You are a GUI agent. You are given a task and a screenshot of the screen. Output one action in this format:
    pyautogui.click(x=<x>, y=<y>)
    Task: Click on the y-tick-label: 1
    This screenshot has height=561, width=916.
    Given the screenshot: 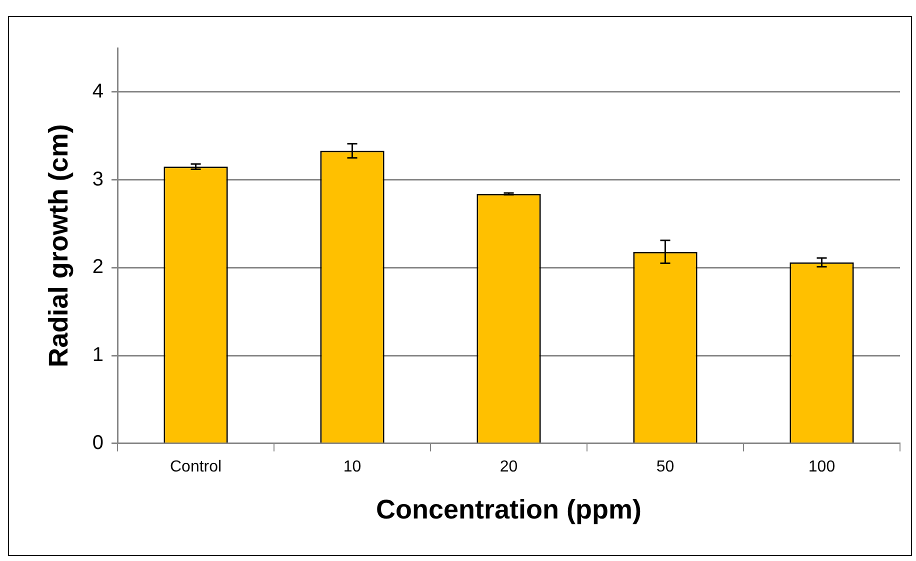 What is the action you would take?
    pyautogui.click(x=98, y=355)
    